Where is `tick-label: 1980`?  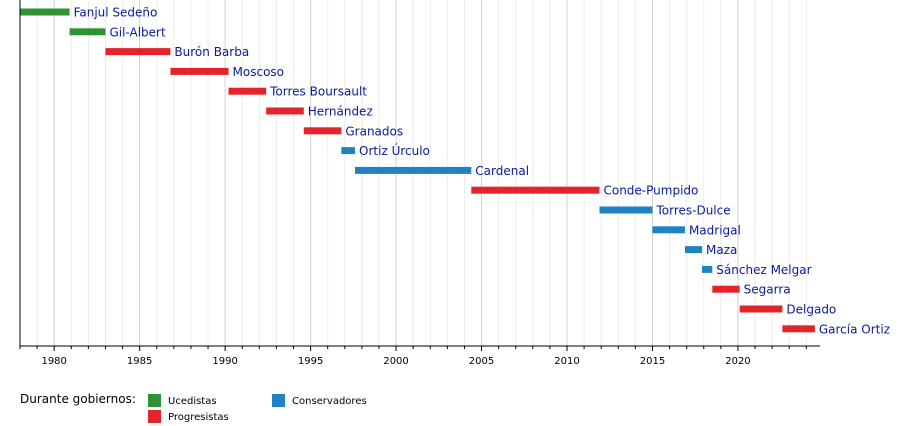
tick-label: 1980 is located at coordinates (53, 361).